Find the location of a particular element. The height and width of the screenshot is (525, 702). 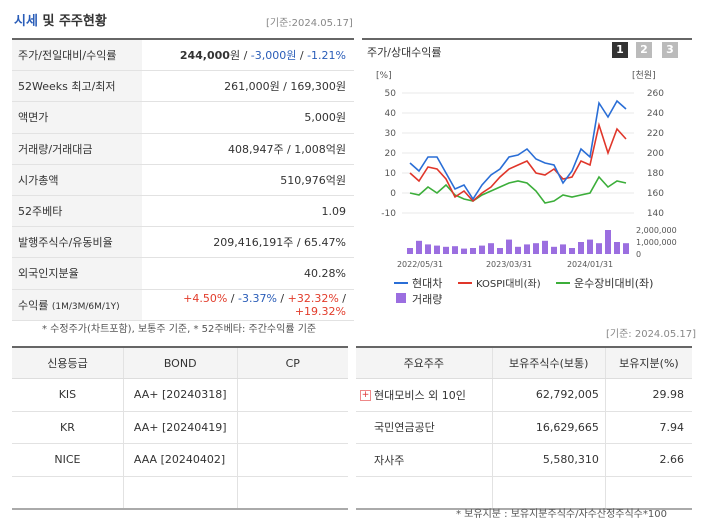

row-value: 510,976억원 is located at coordinates (248, 180).